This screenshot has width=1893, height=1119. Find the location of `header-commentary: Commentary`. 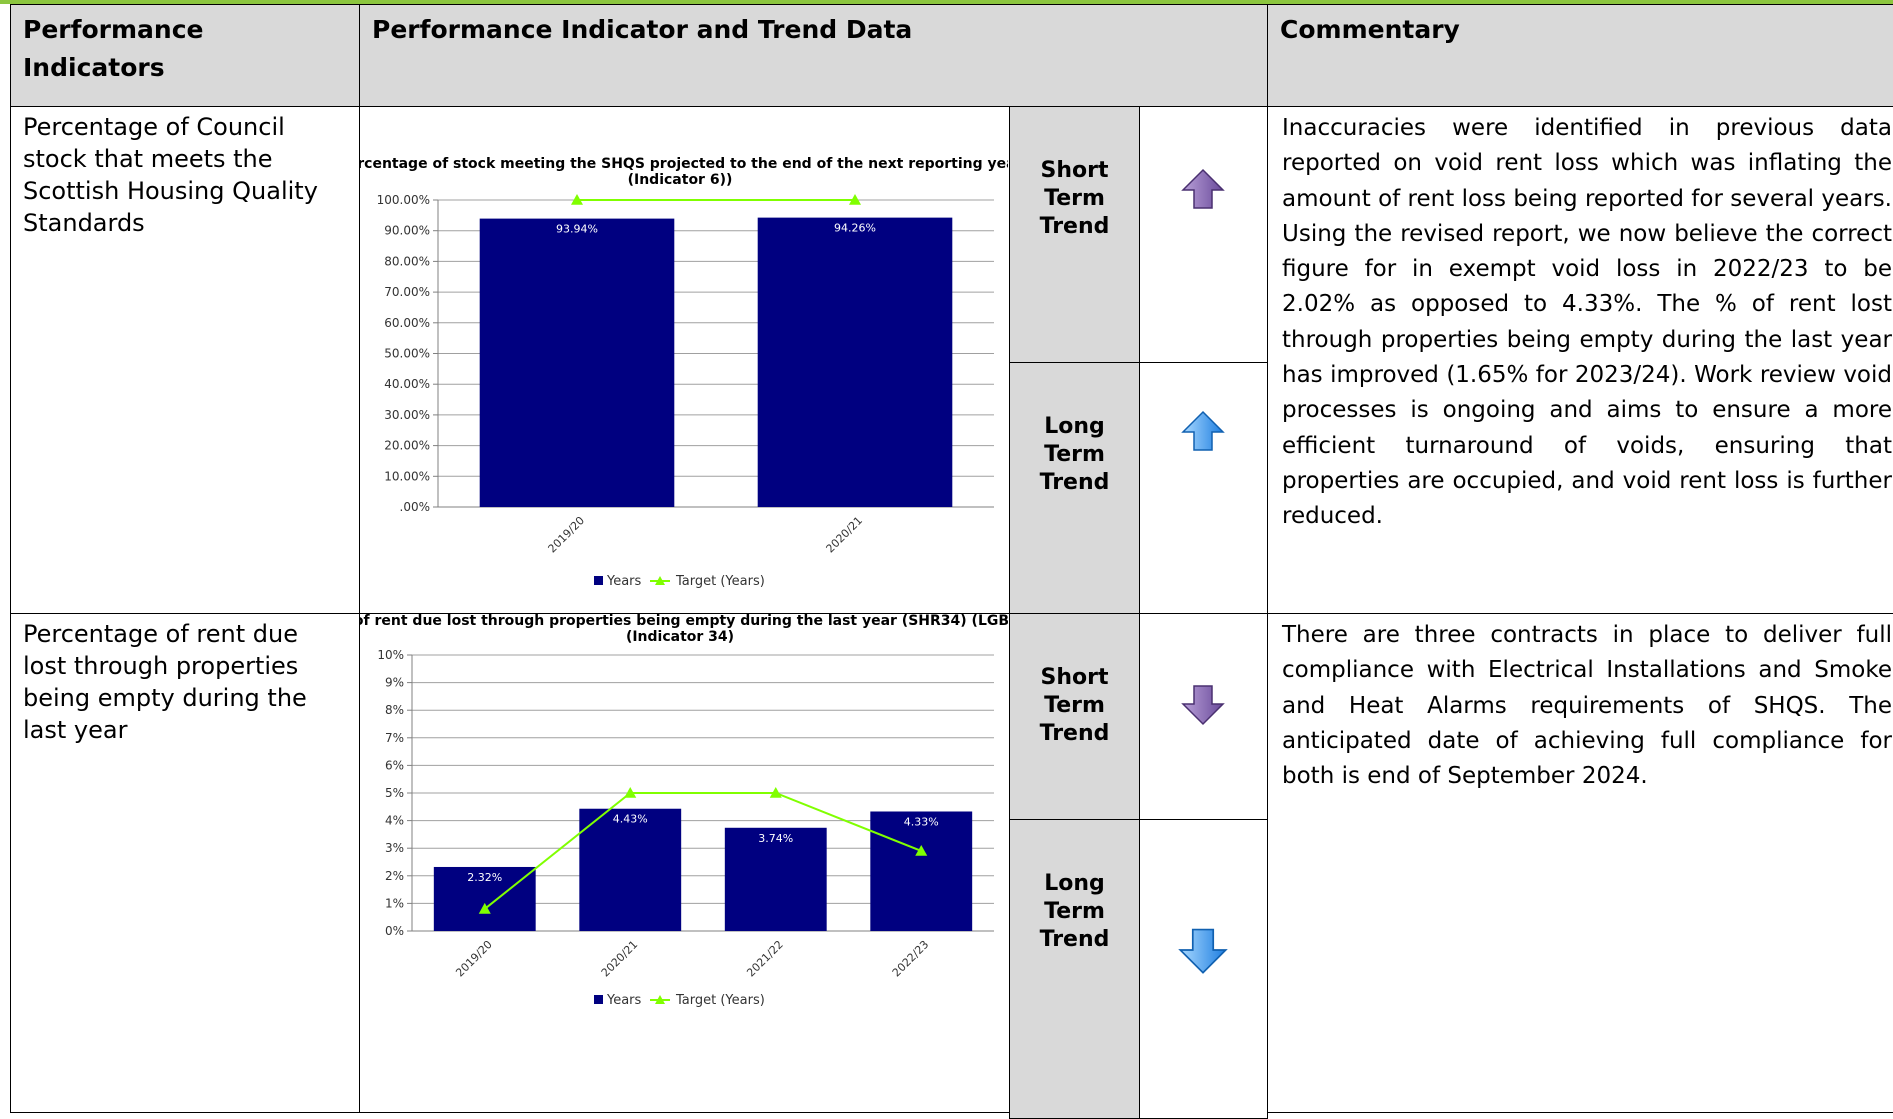

header-commentary: Commentary is located at coordinates (1580, 55).